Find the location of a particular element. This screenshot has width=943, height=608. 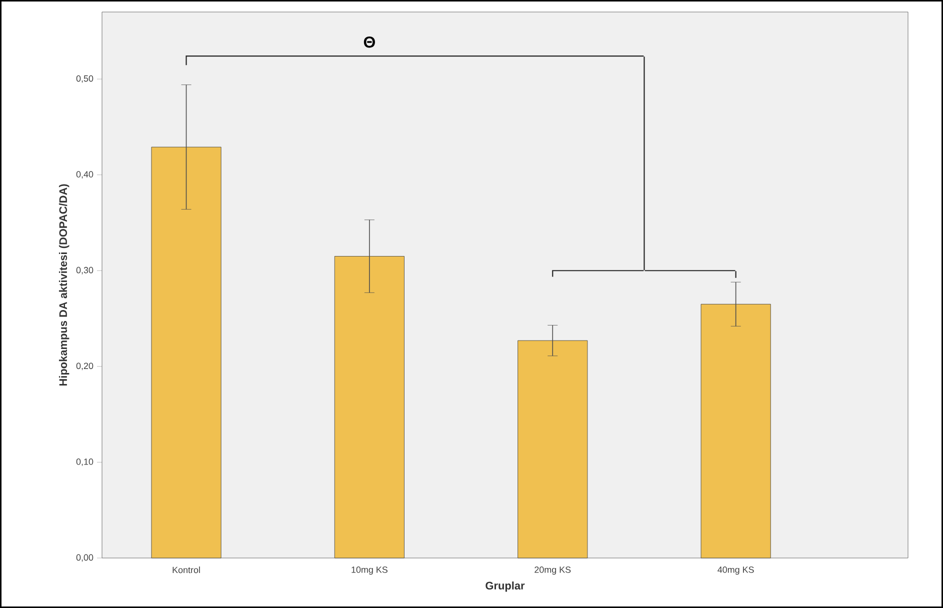

x-tick-label: Kontrol is located at coordinates (186, 570).